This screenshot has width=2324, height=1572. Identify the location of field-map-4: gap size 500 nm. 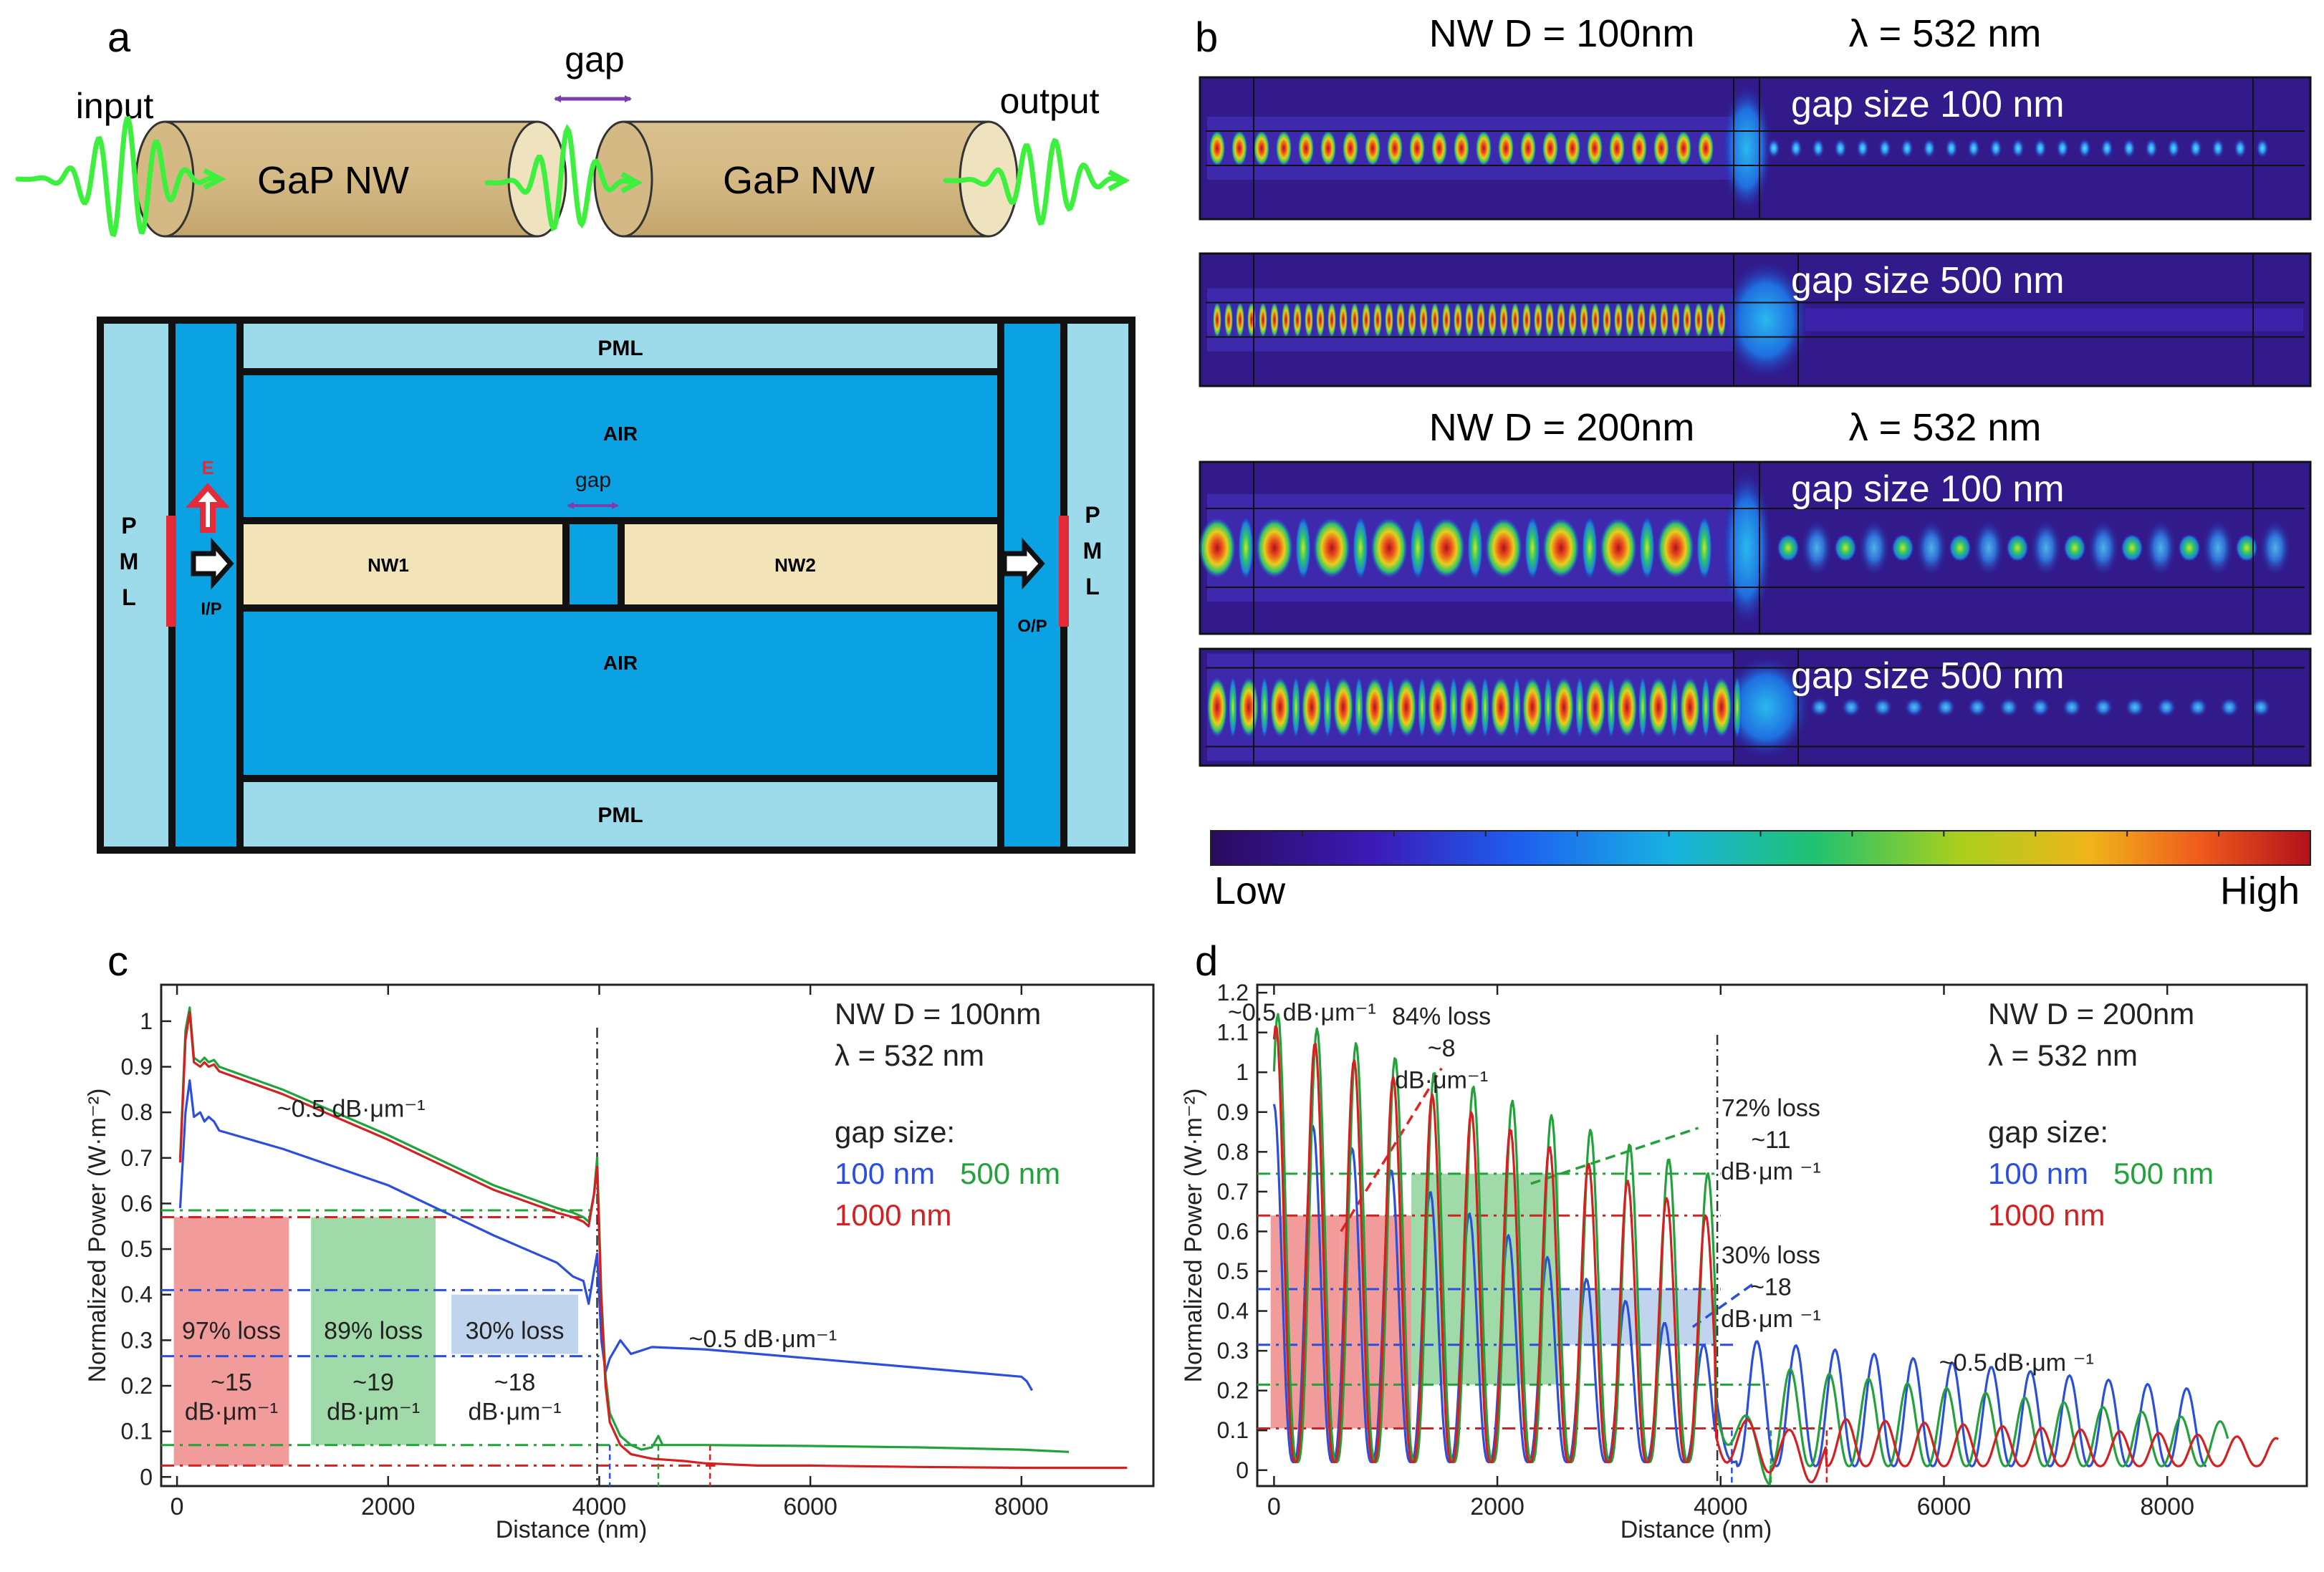
(1755, 707).